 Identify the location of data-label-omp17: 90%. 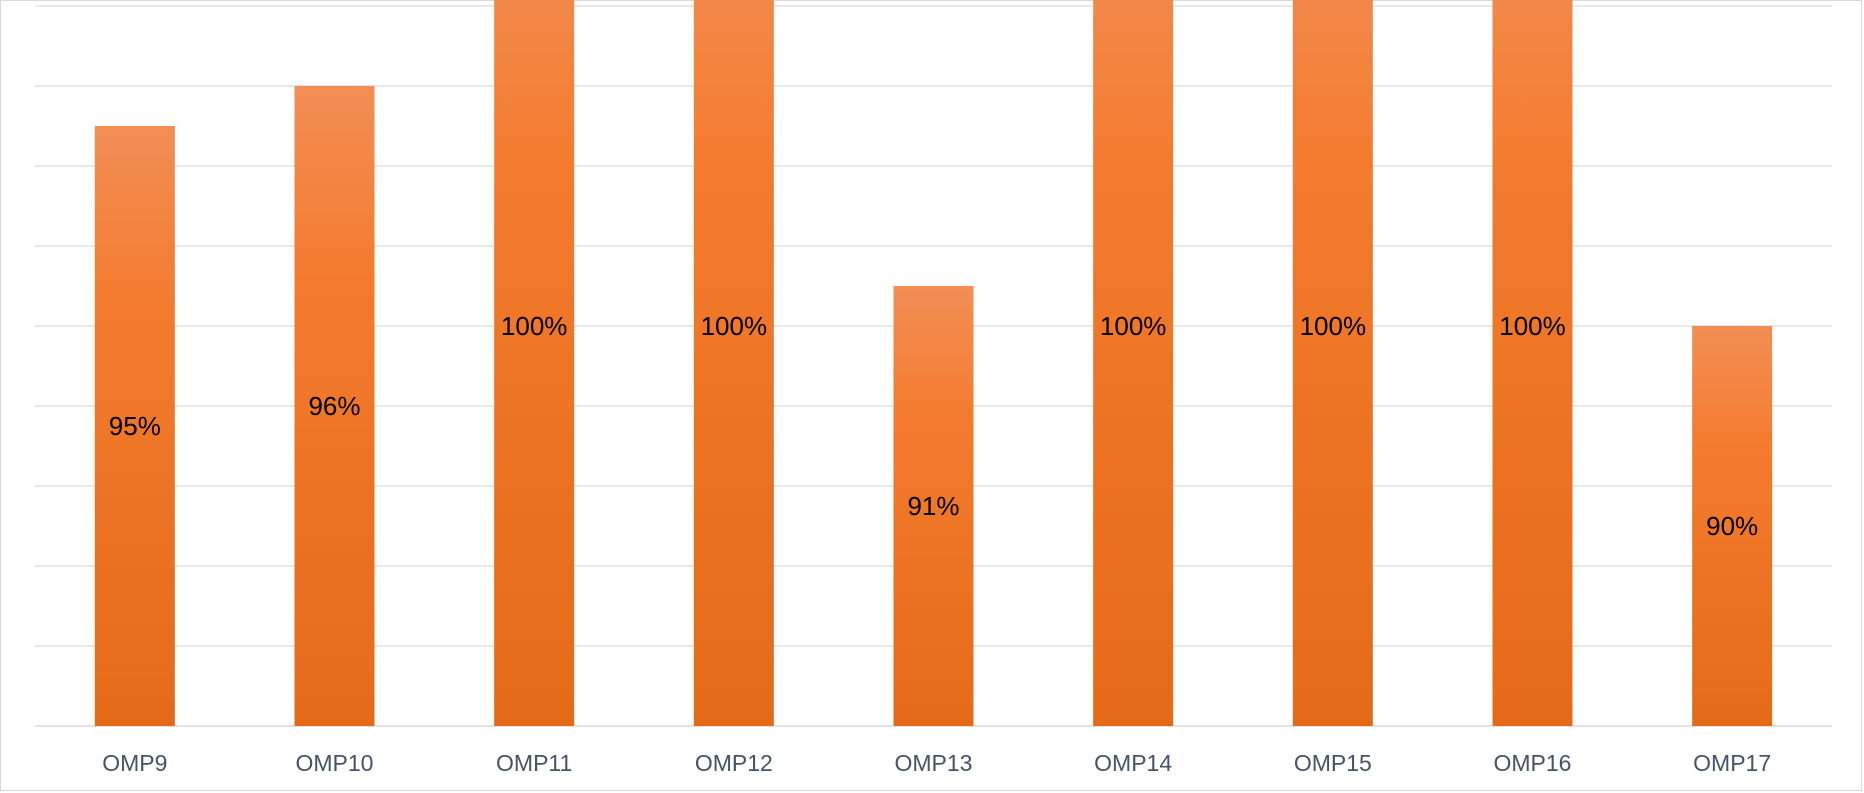
(1732, 526).